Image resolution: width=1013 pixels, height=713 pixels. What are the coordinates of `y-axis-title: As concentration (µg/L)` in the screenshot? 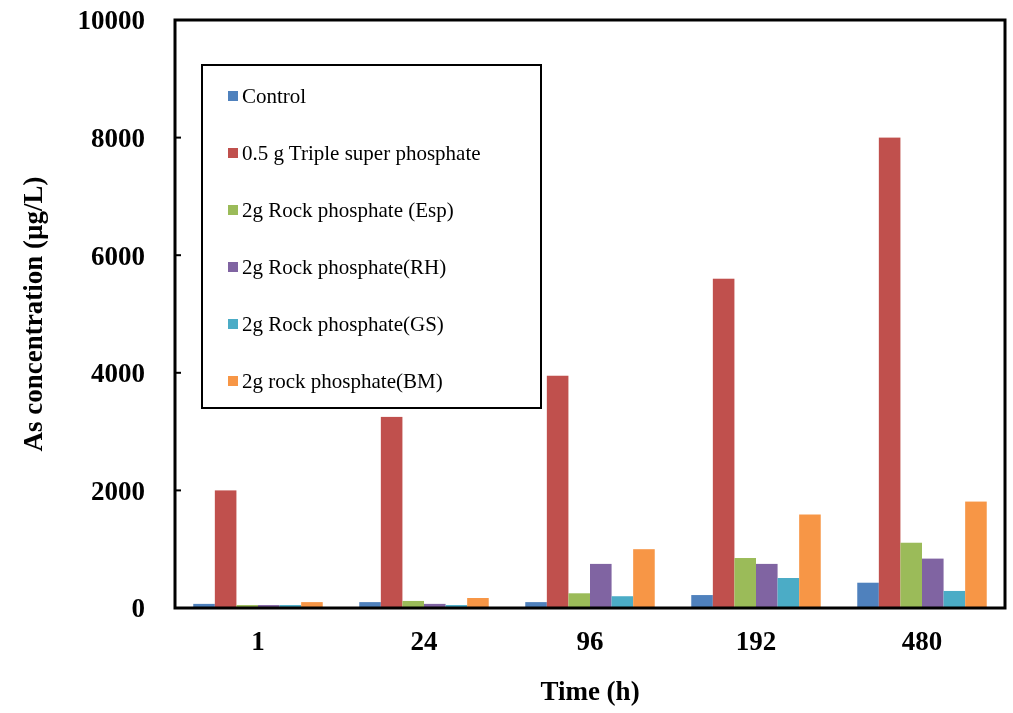 It's located at (33, 314).